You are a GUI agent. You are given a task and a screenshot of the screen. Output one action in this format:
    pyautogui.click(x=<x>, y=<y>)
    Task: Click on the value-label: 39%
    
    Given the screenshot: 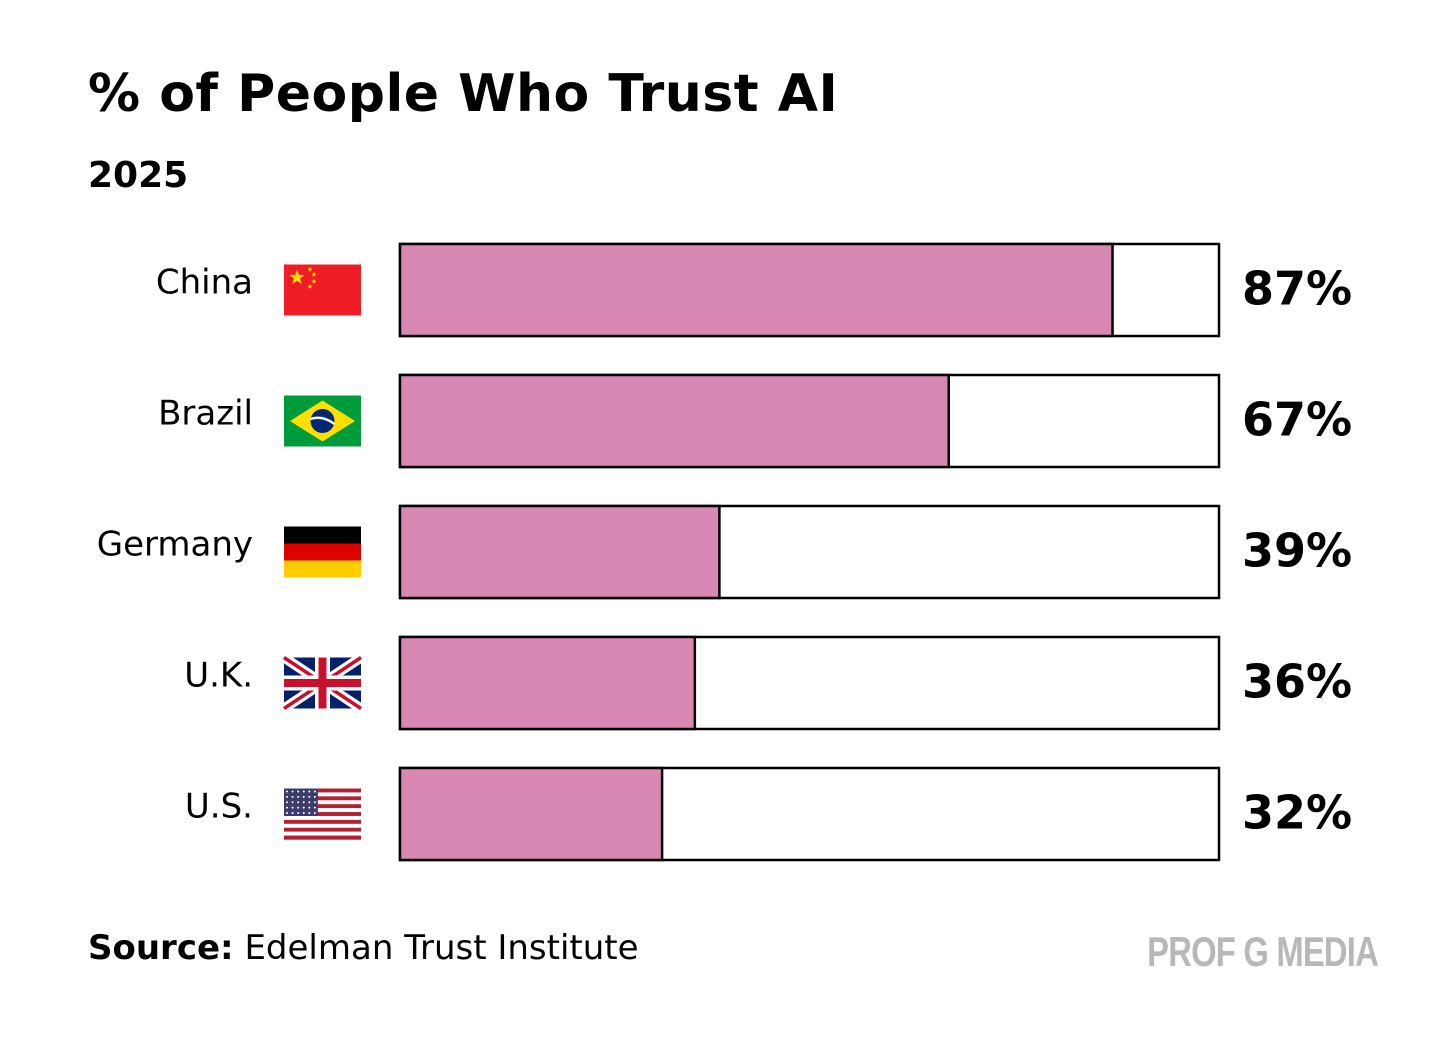 What is the action you would take?
    pyautogui.click(x=1297, y=551)
    